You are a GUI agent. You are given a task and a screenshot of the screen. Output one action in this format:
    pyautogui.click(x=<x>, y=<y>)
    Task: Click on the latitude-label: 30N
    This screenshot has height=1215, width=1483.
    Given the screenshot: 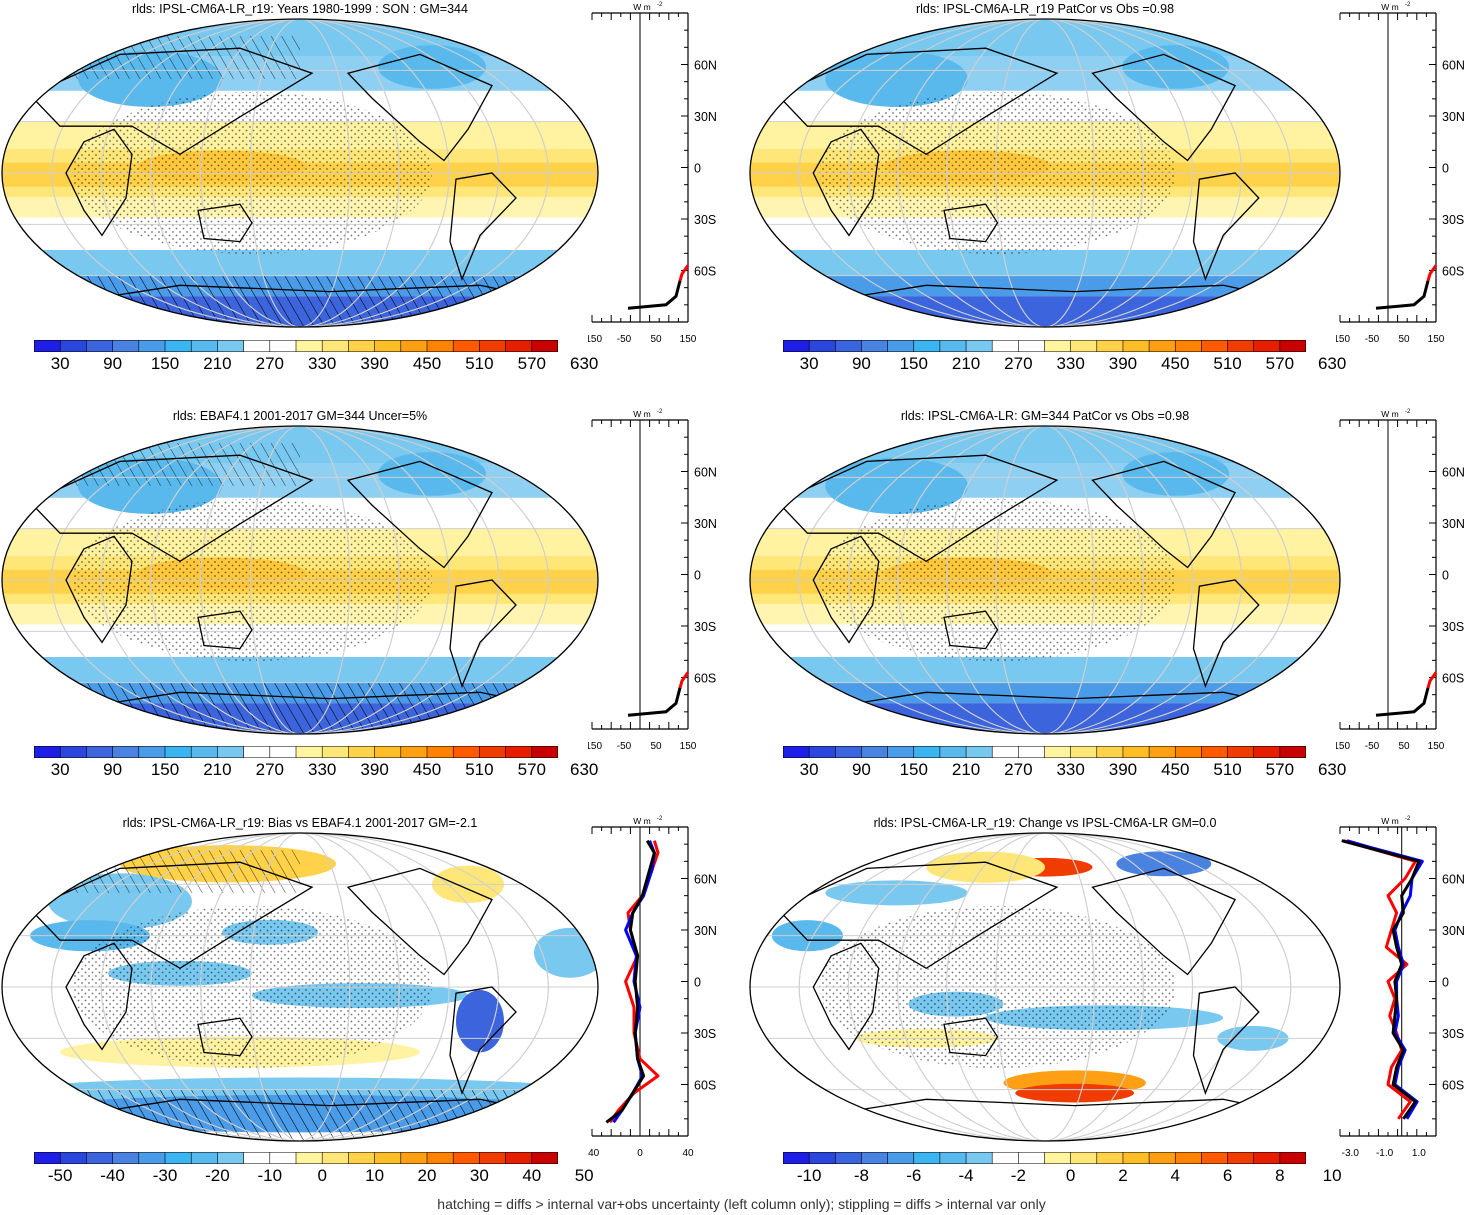 What is the action you would take?
    pyautogui.click(x=705, y=117)
    